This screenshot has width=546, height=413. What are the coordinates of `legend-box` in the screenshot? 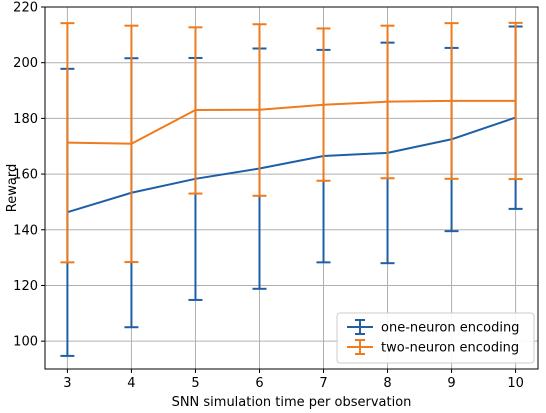 It's located at (435, 338).